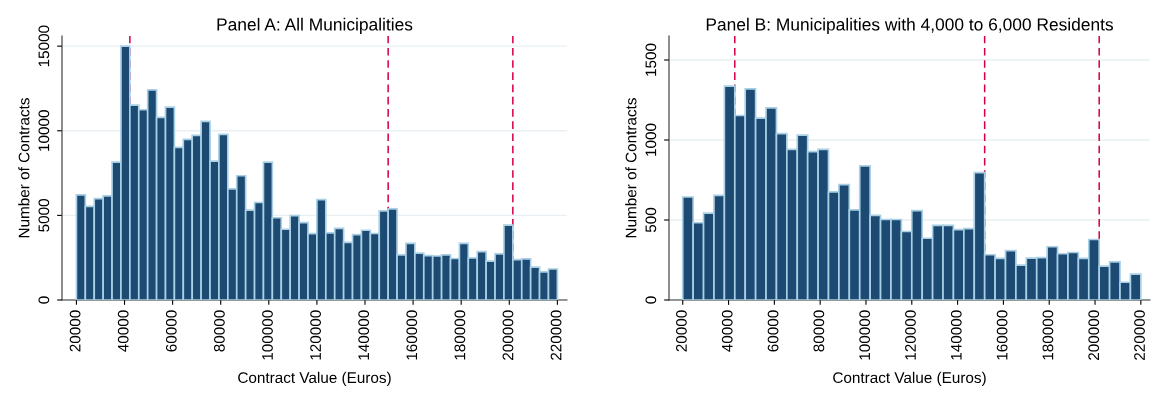 Image resolution: width=1161 pixels, height=401 pixels. I want to click on y-tick-label: 1500, so click(651, 59).